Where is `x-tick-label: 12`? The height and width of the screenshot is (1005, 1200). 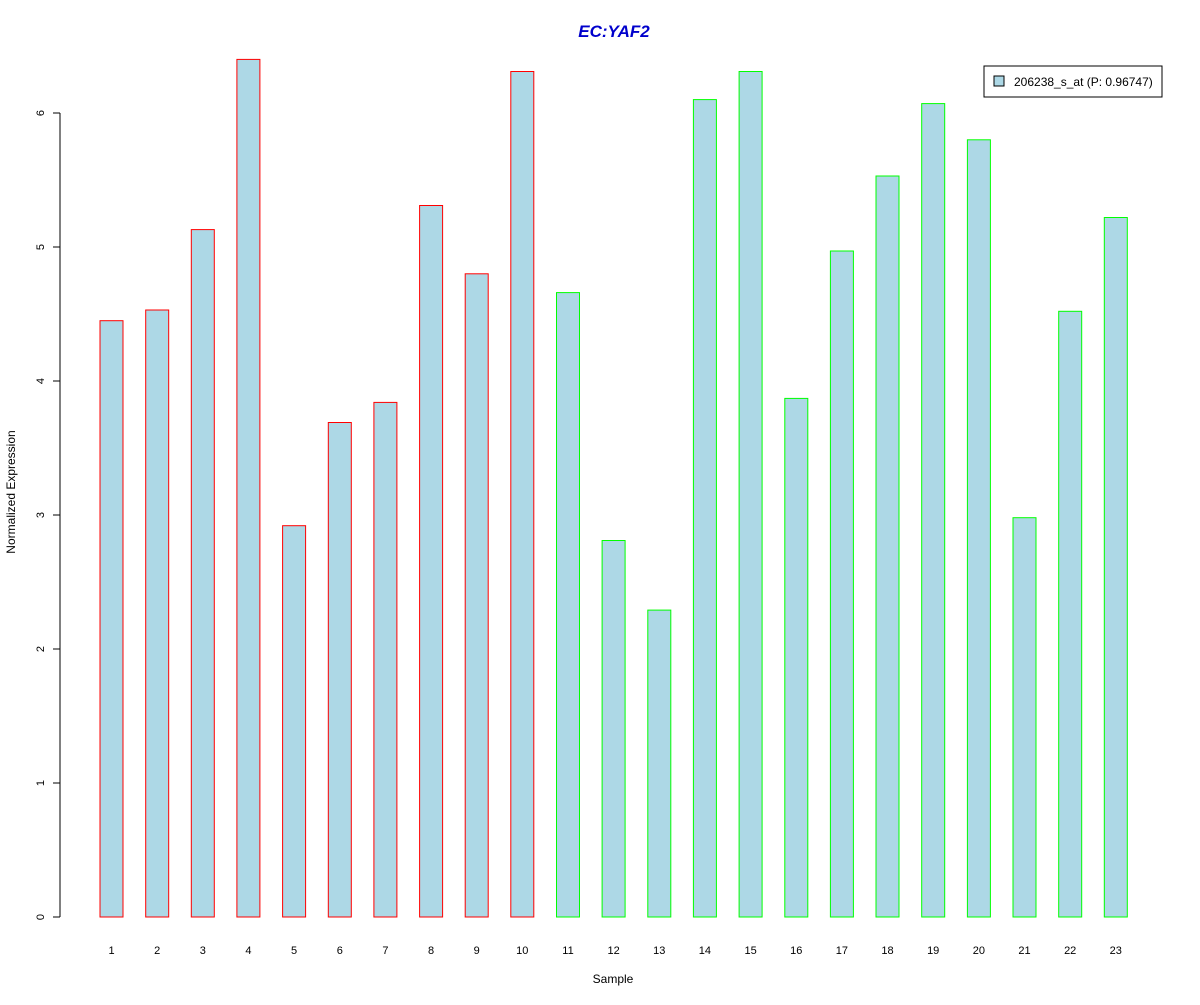 x-tick-label: 12 is located at coordinates (613, 951).